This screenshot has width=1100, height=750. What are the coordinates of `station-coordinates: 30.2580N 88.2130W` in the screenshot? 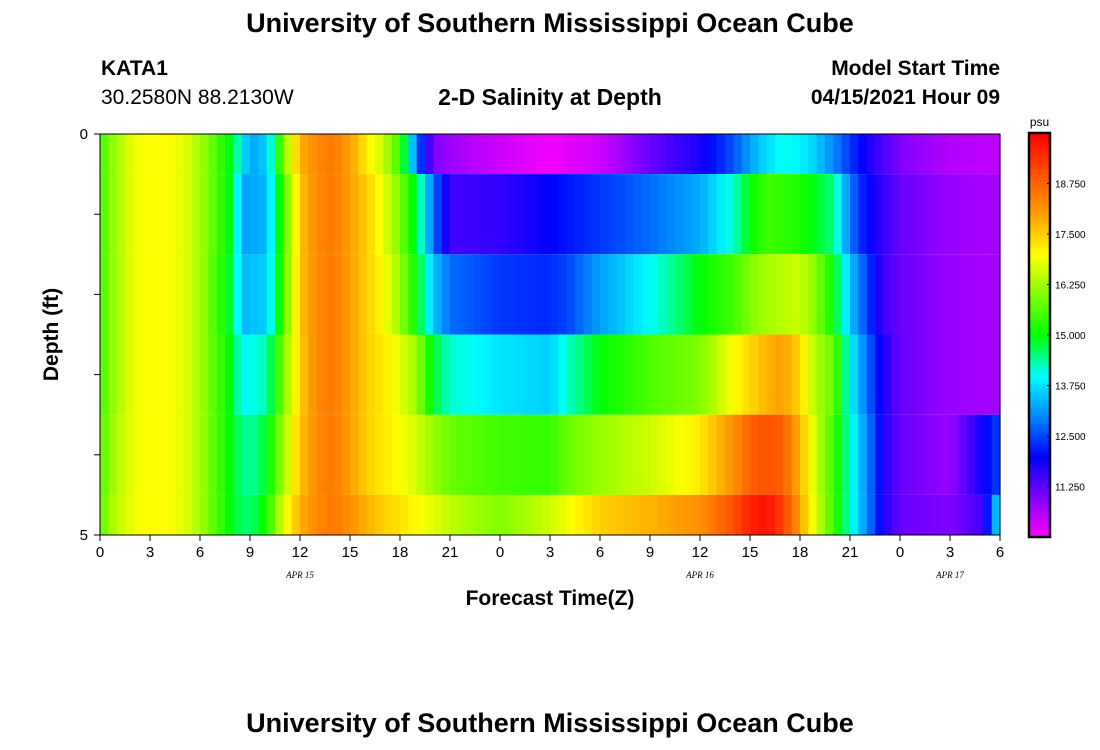 It's located at (197, 97).